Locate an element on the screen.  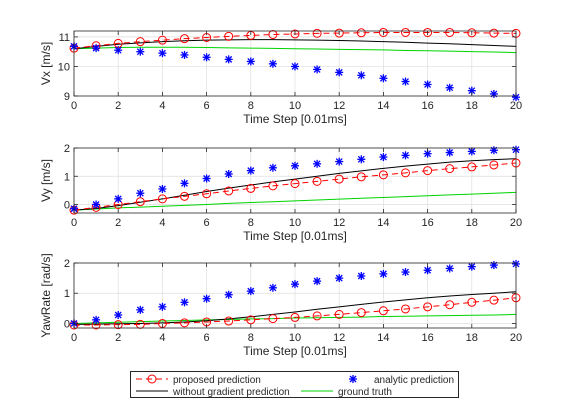
legend-marker-circle is located at coordinates (152, 379).